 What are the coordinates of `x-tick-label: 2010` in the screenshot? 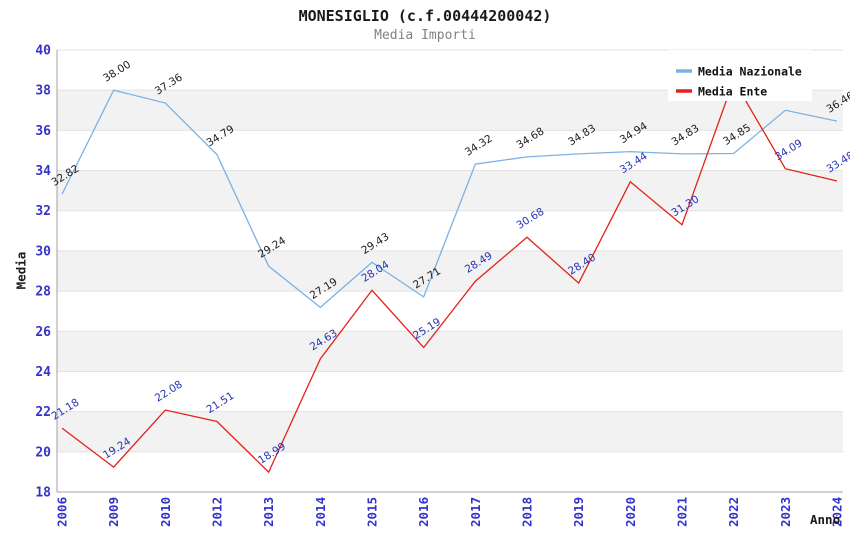 It's located at (165, 512).